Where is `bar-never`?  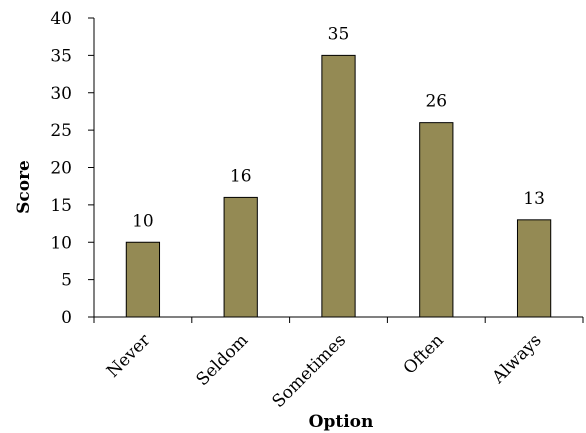 bar-never is located at coordinates (143, 279).